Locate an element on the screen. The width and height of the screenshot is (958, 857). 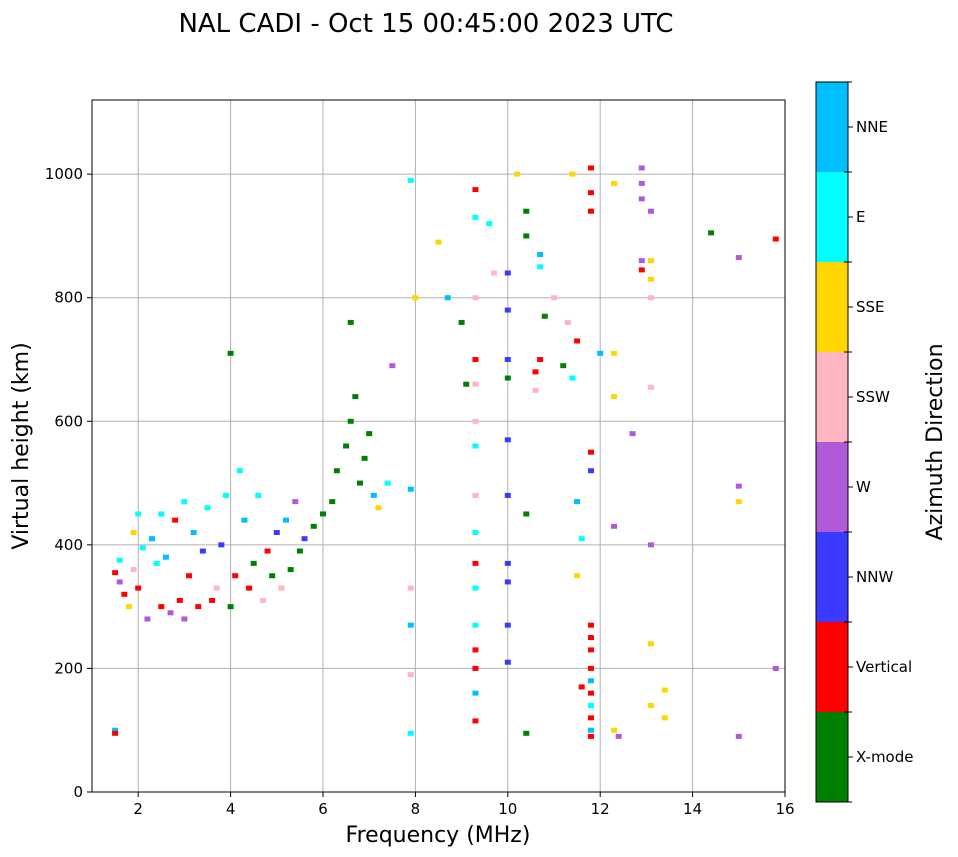
x-axis-label: Frequency (MHz) is located at coordinates (438, 835).